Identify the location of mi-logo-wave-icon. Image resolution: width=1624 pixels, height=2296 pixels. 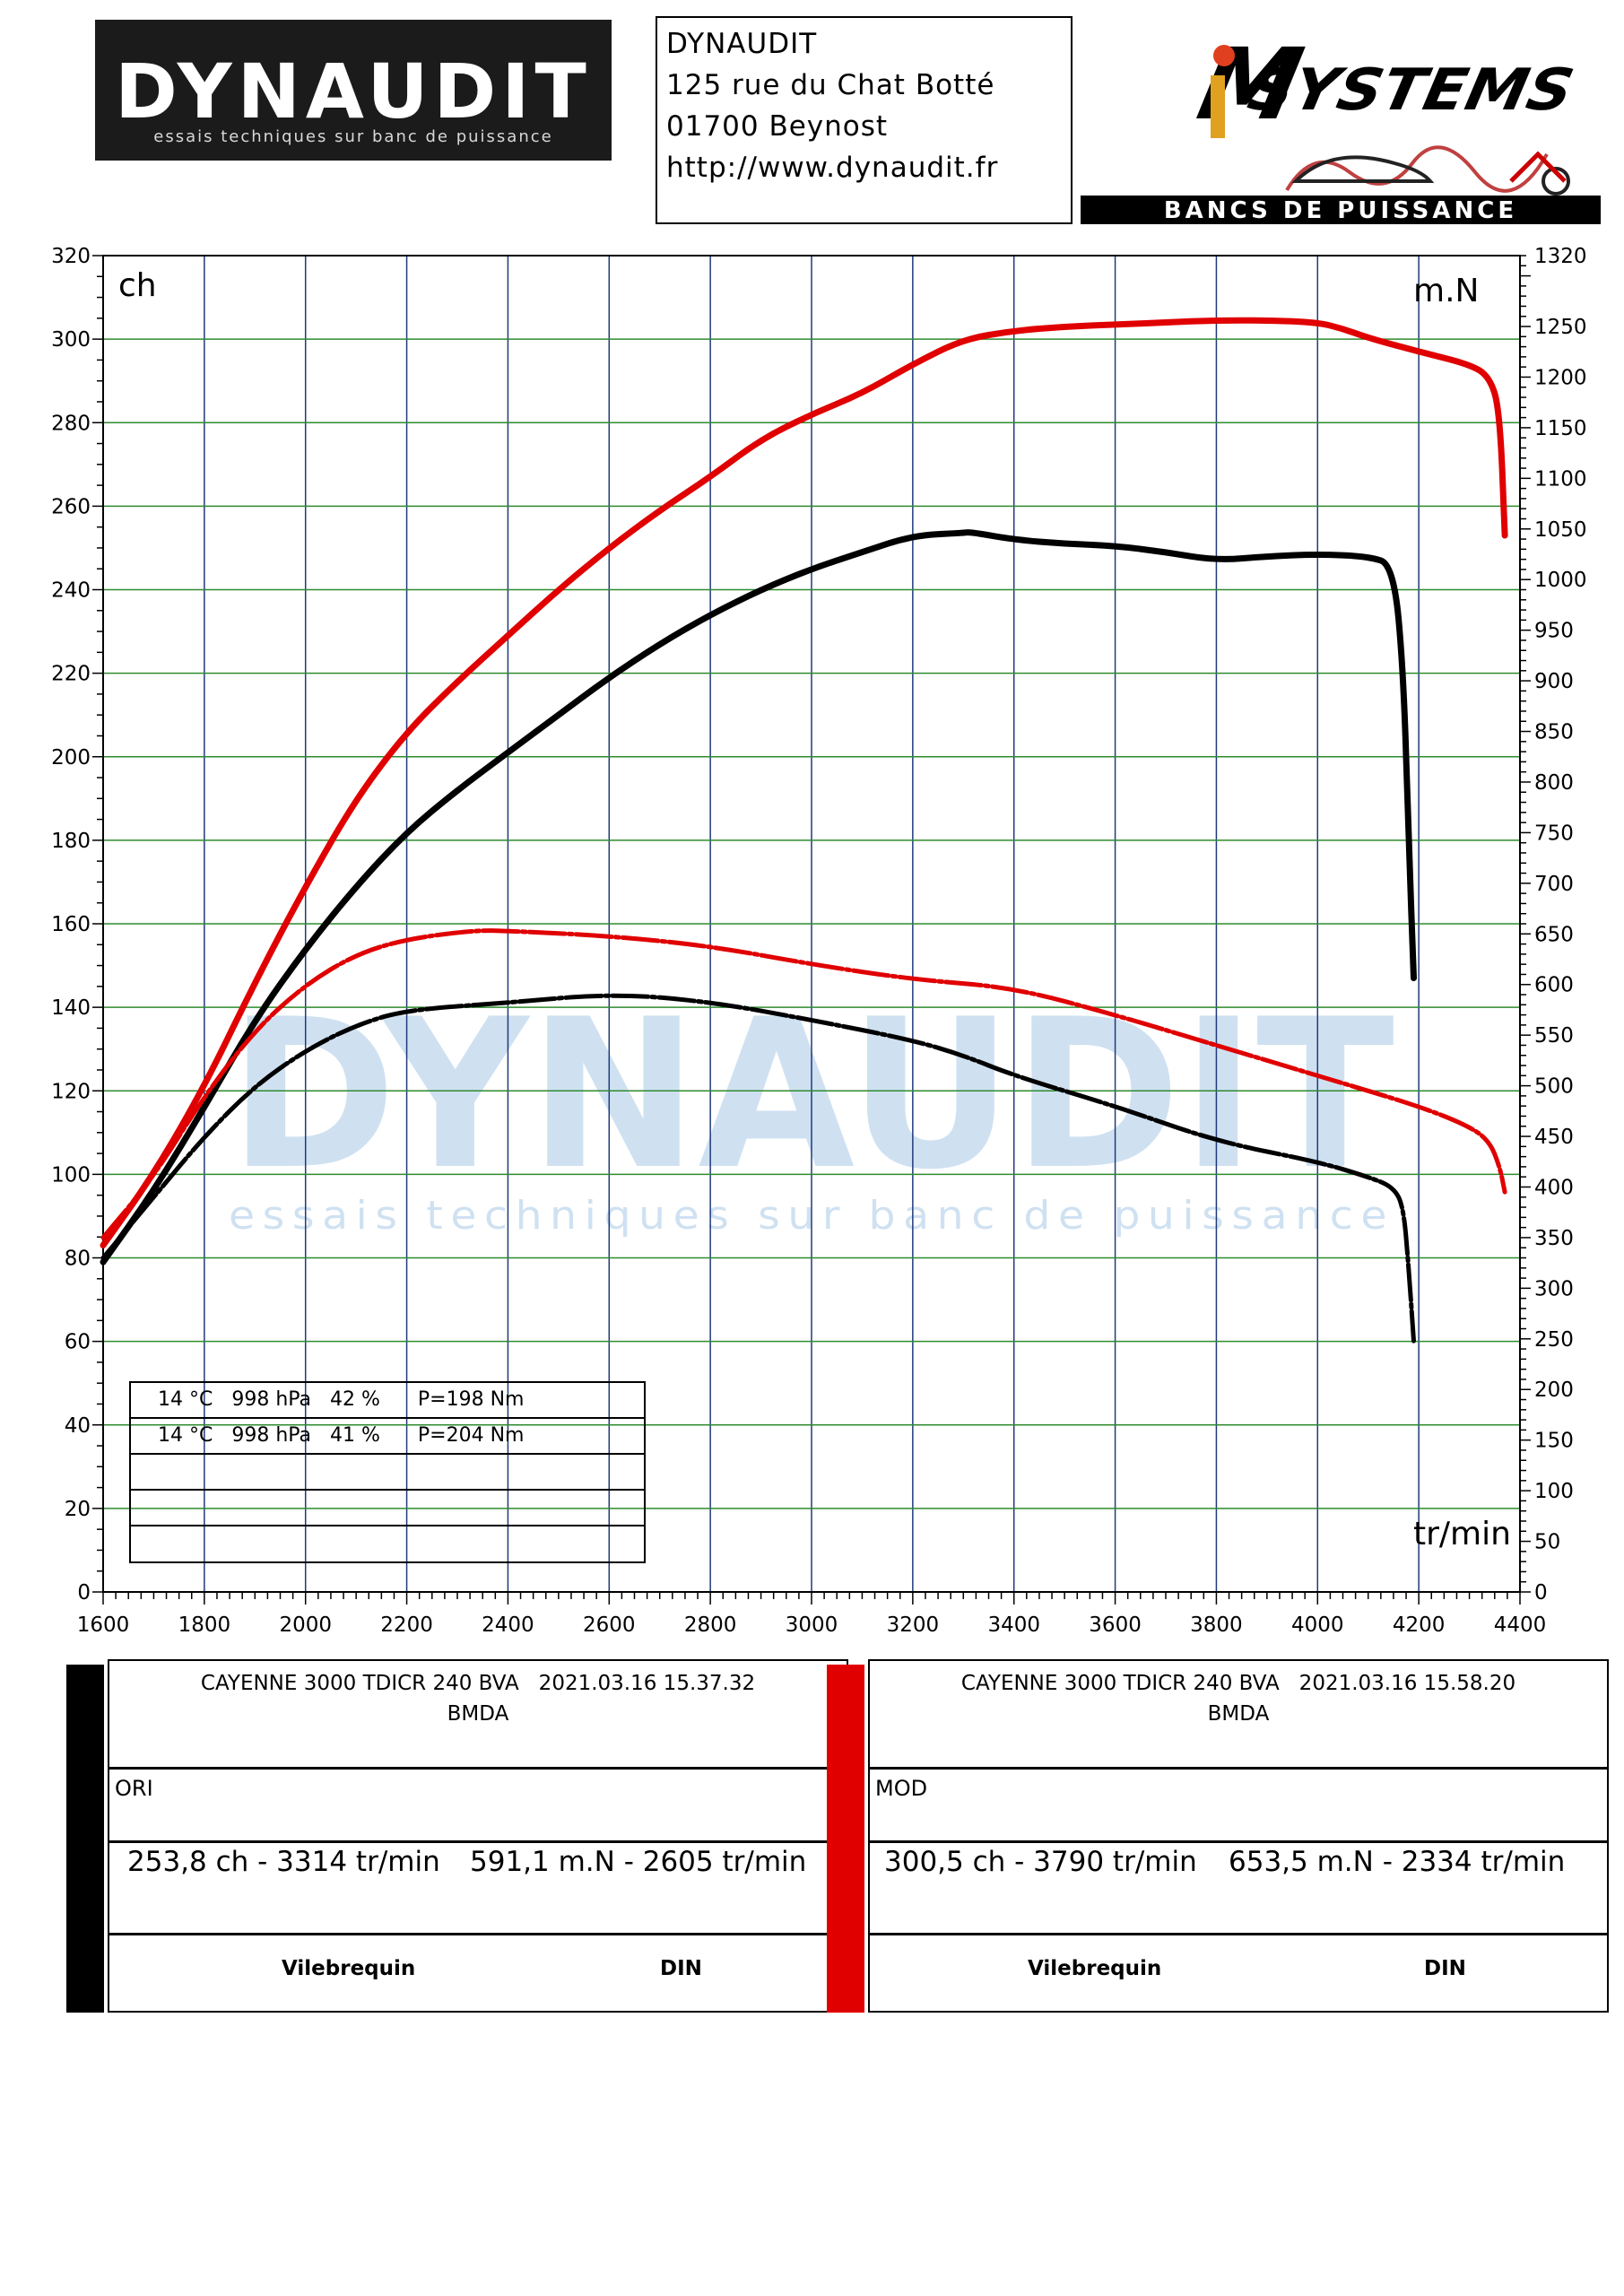
(1417, 169).